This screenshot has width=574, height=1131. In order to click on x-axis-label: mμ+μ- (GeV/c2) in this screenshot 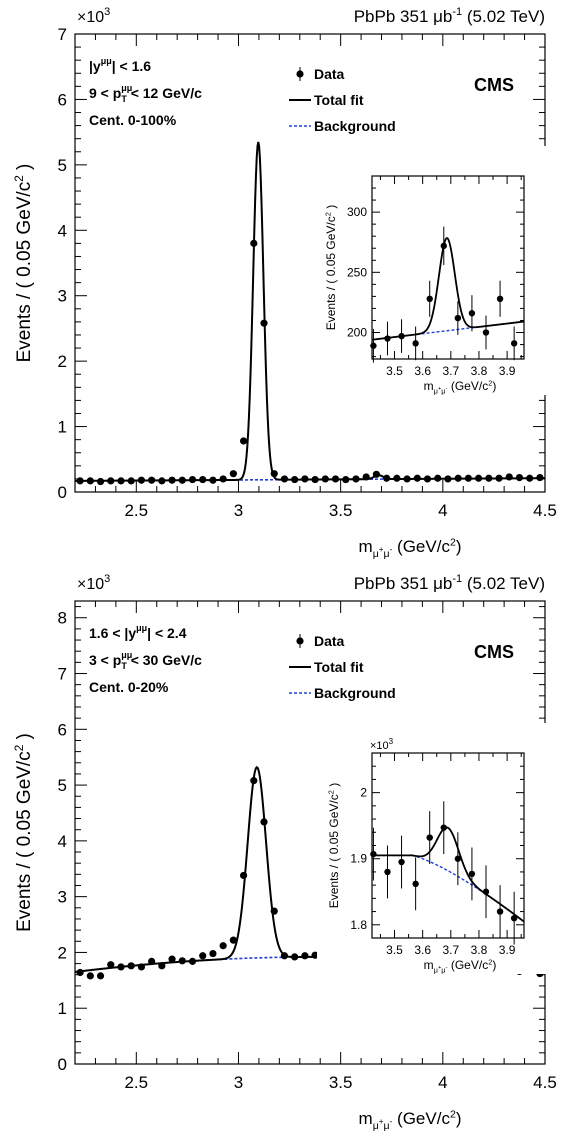, I will do `click(410, 1120)`.